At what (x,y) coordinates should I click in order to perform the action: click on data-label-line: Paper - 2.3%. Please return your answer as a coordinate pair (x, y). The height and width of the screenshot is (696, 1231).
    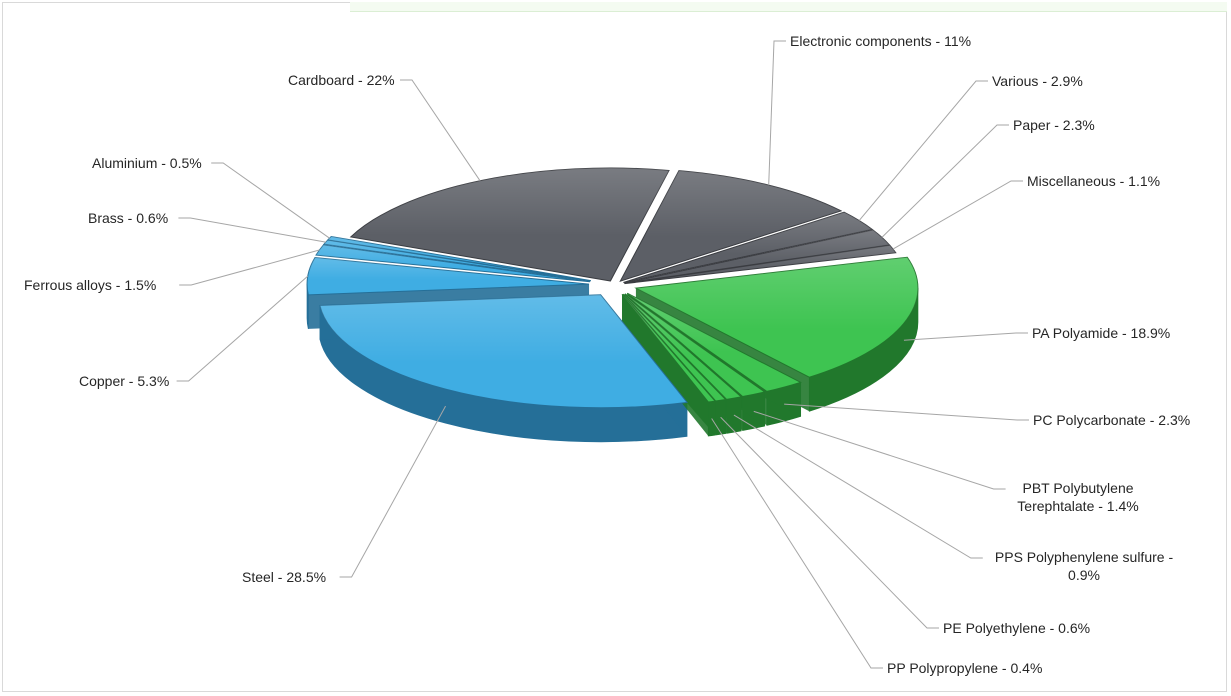
    Looking at the image, I should click on (1054, 125).